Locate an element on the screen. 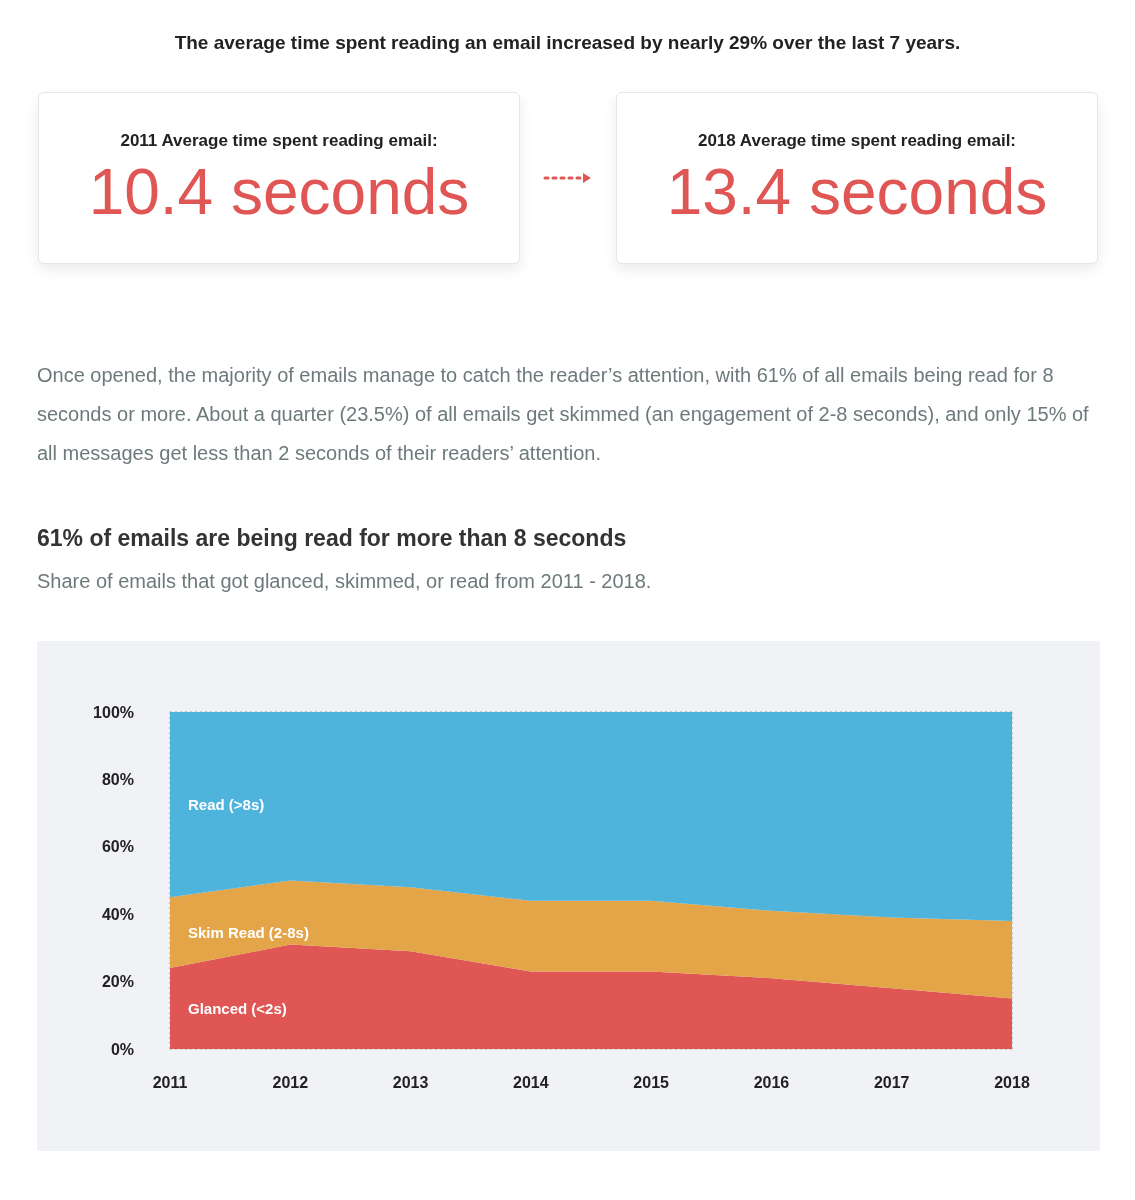 The height and width of the screenshot is (1200, 1135). chart-title: 61% of emails are being read for more than 8 seconds is located at coordinates (332, 538).